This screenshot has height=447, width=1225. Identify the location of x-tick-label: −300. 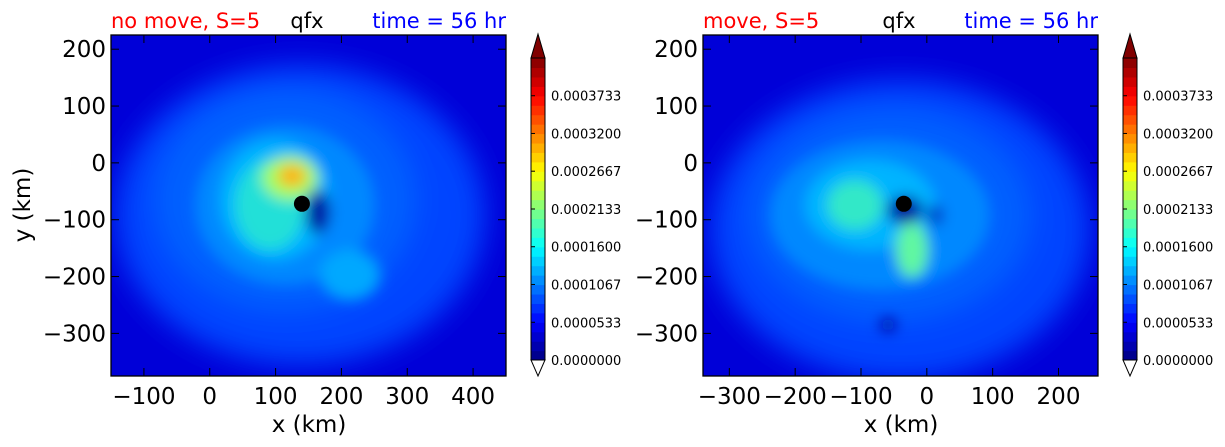
(729, 397).